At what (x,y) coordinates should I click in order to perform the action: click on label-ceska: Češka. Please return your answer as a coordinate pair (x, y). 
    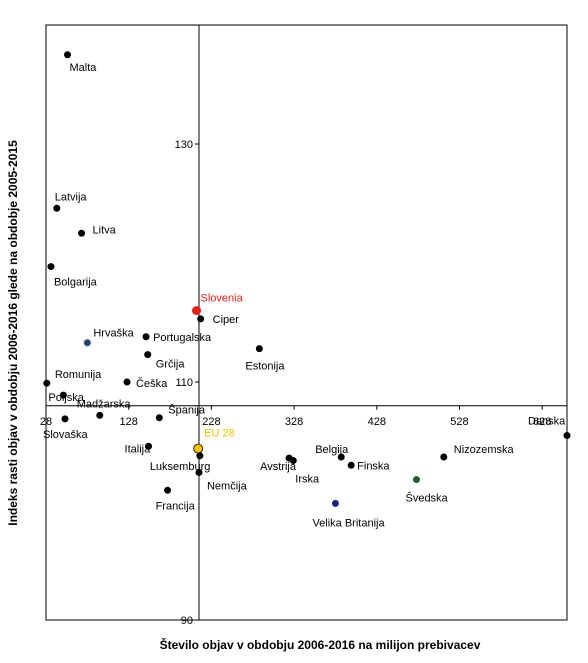
    Looking at the image, I should click on (152, 383).